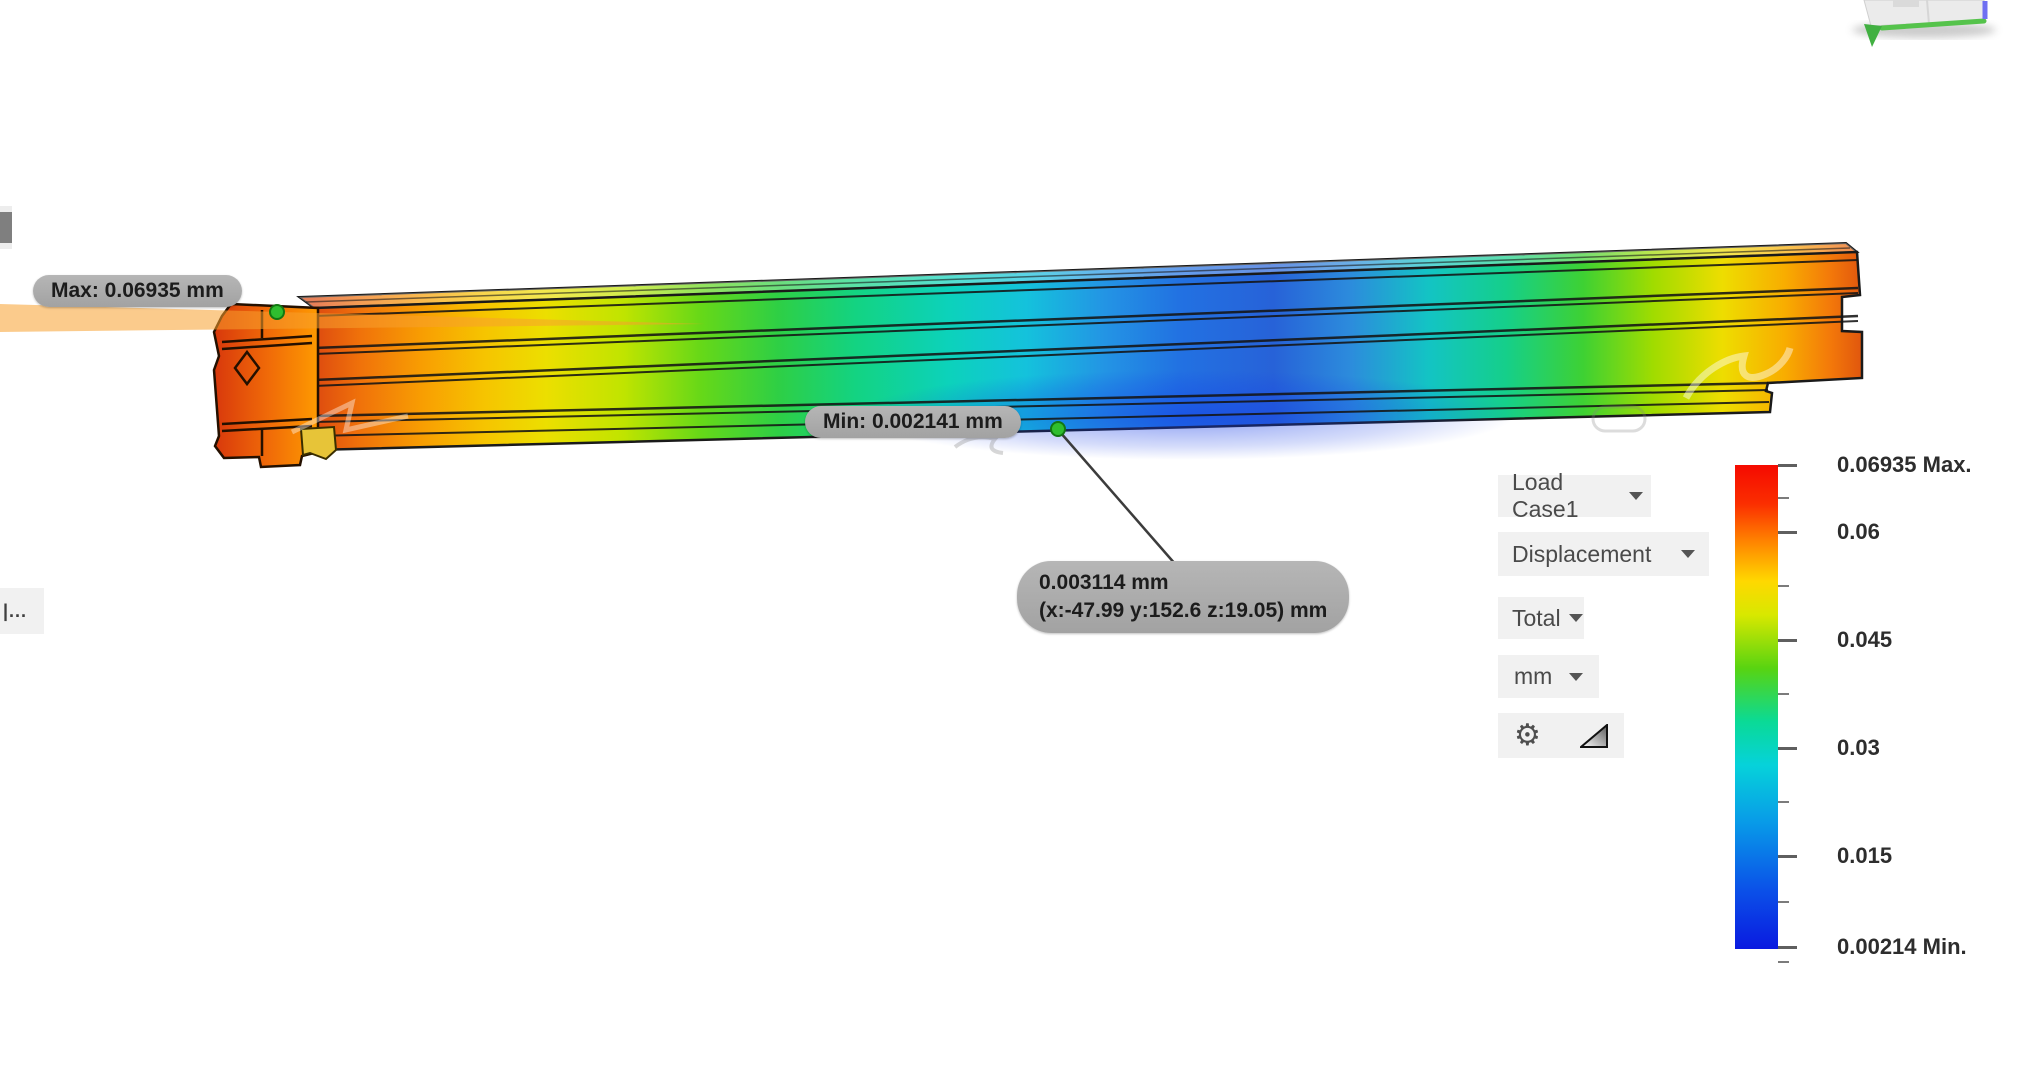 The width and height of the screenshot is (2028, 1066). What do you see at coordinates (6, 246) in the screenshot?
I see `panel-edge-handle-bottom` at bounding box center [6, 246].